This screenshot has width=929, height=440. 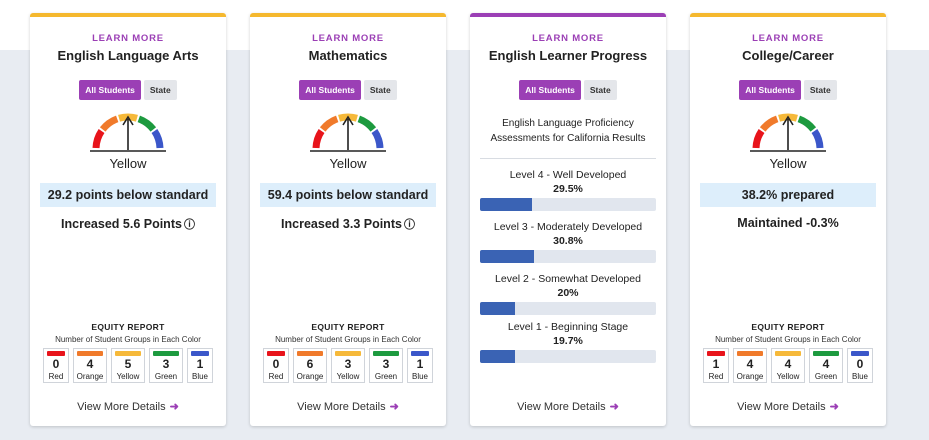 I want to click on equity-color-boxes: 0 Red 6 Orange 3 Yellow 3 Green 1 Blue, so click(x=348, y=365).